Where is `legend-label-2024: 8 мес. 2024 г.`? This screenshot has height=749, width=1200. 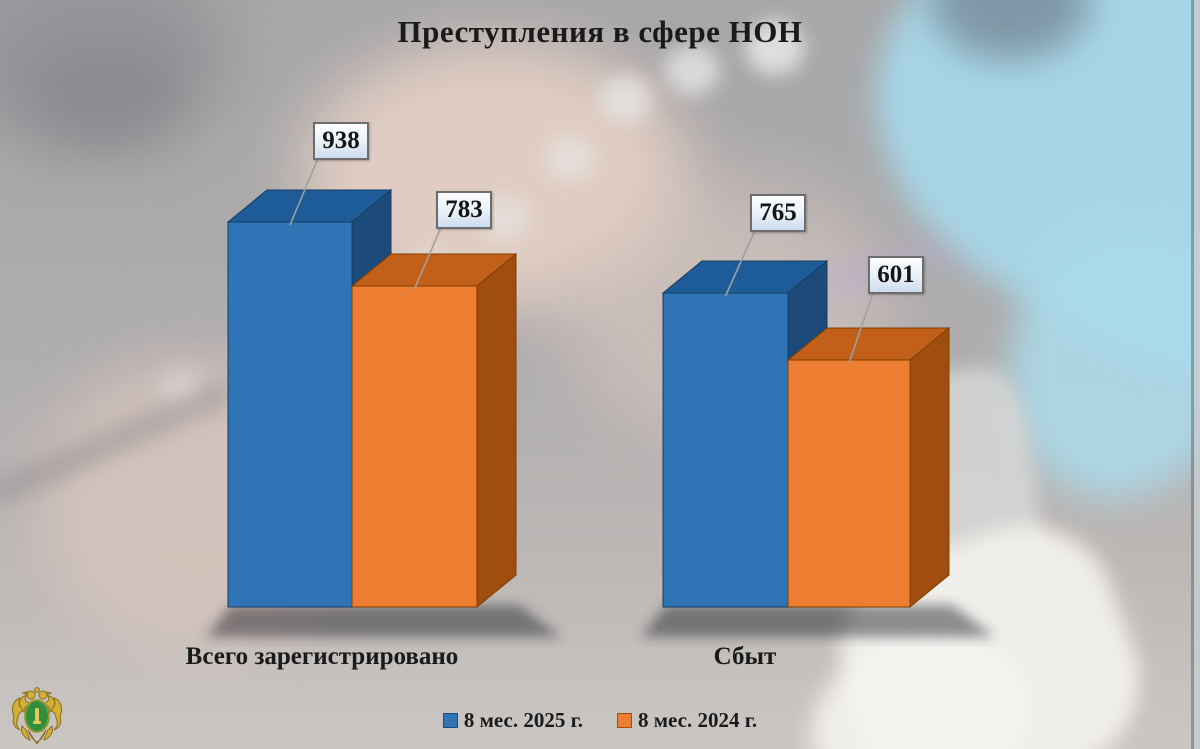 legend-label-2024: 8 мес. 2024 г. is located at coordinates (698, 720).